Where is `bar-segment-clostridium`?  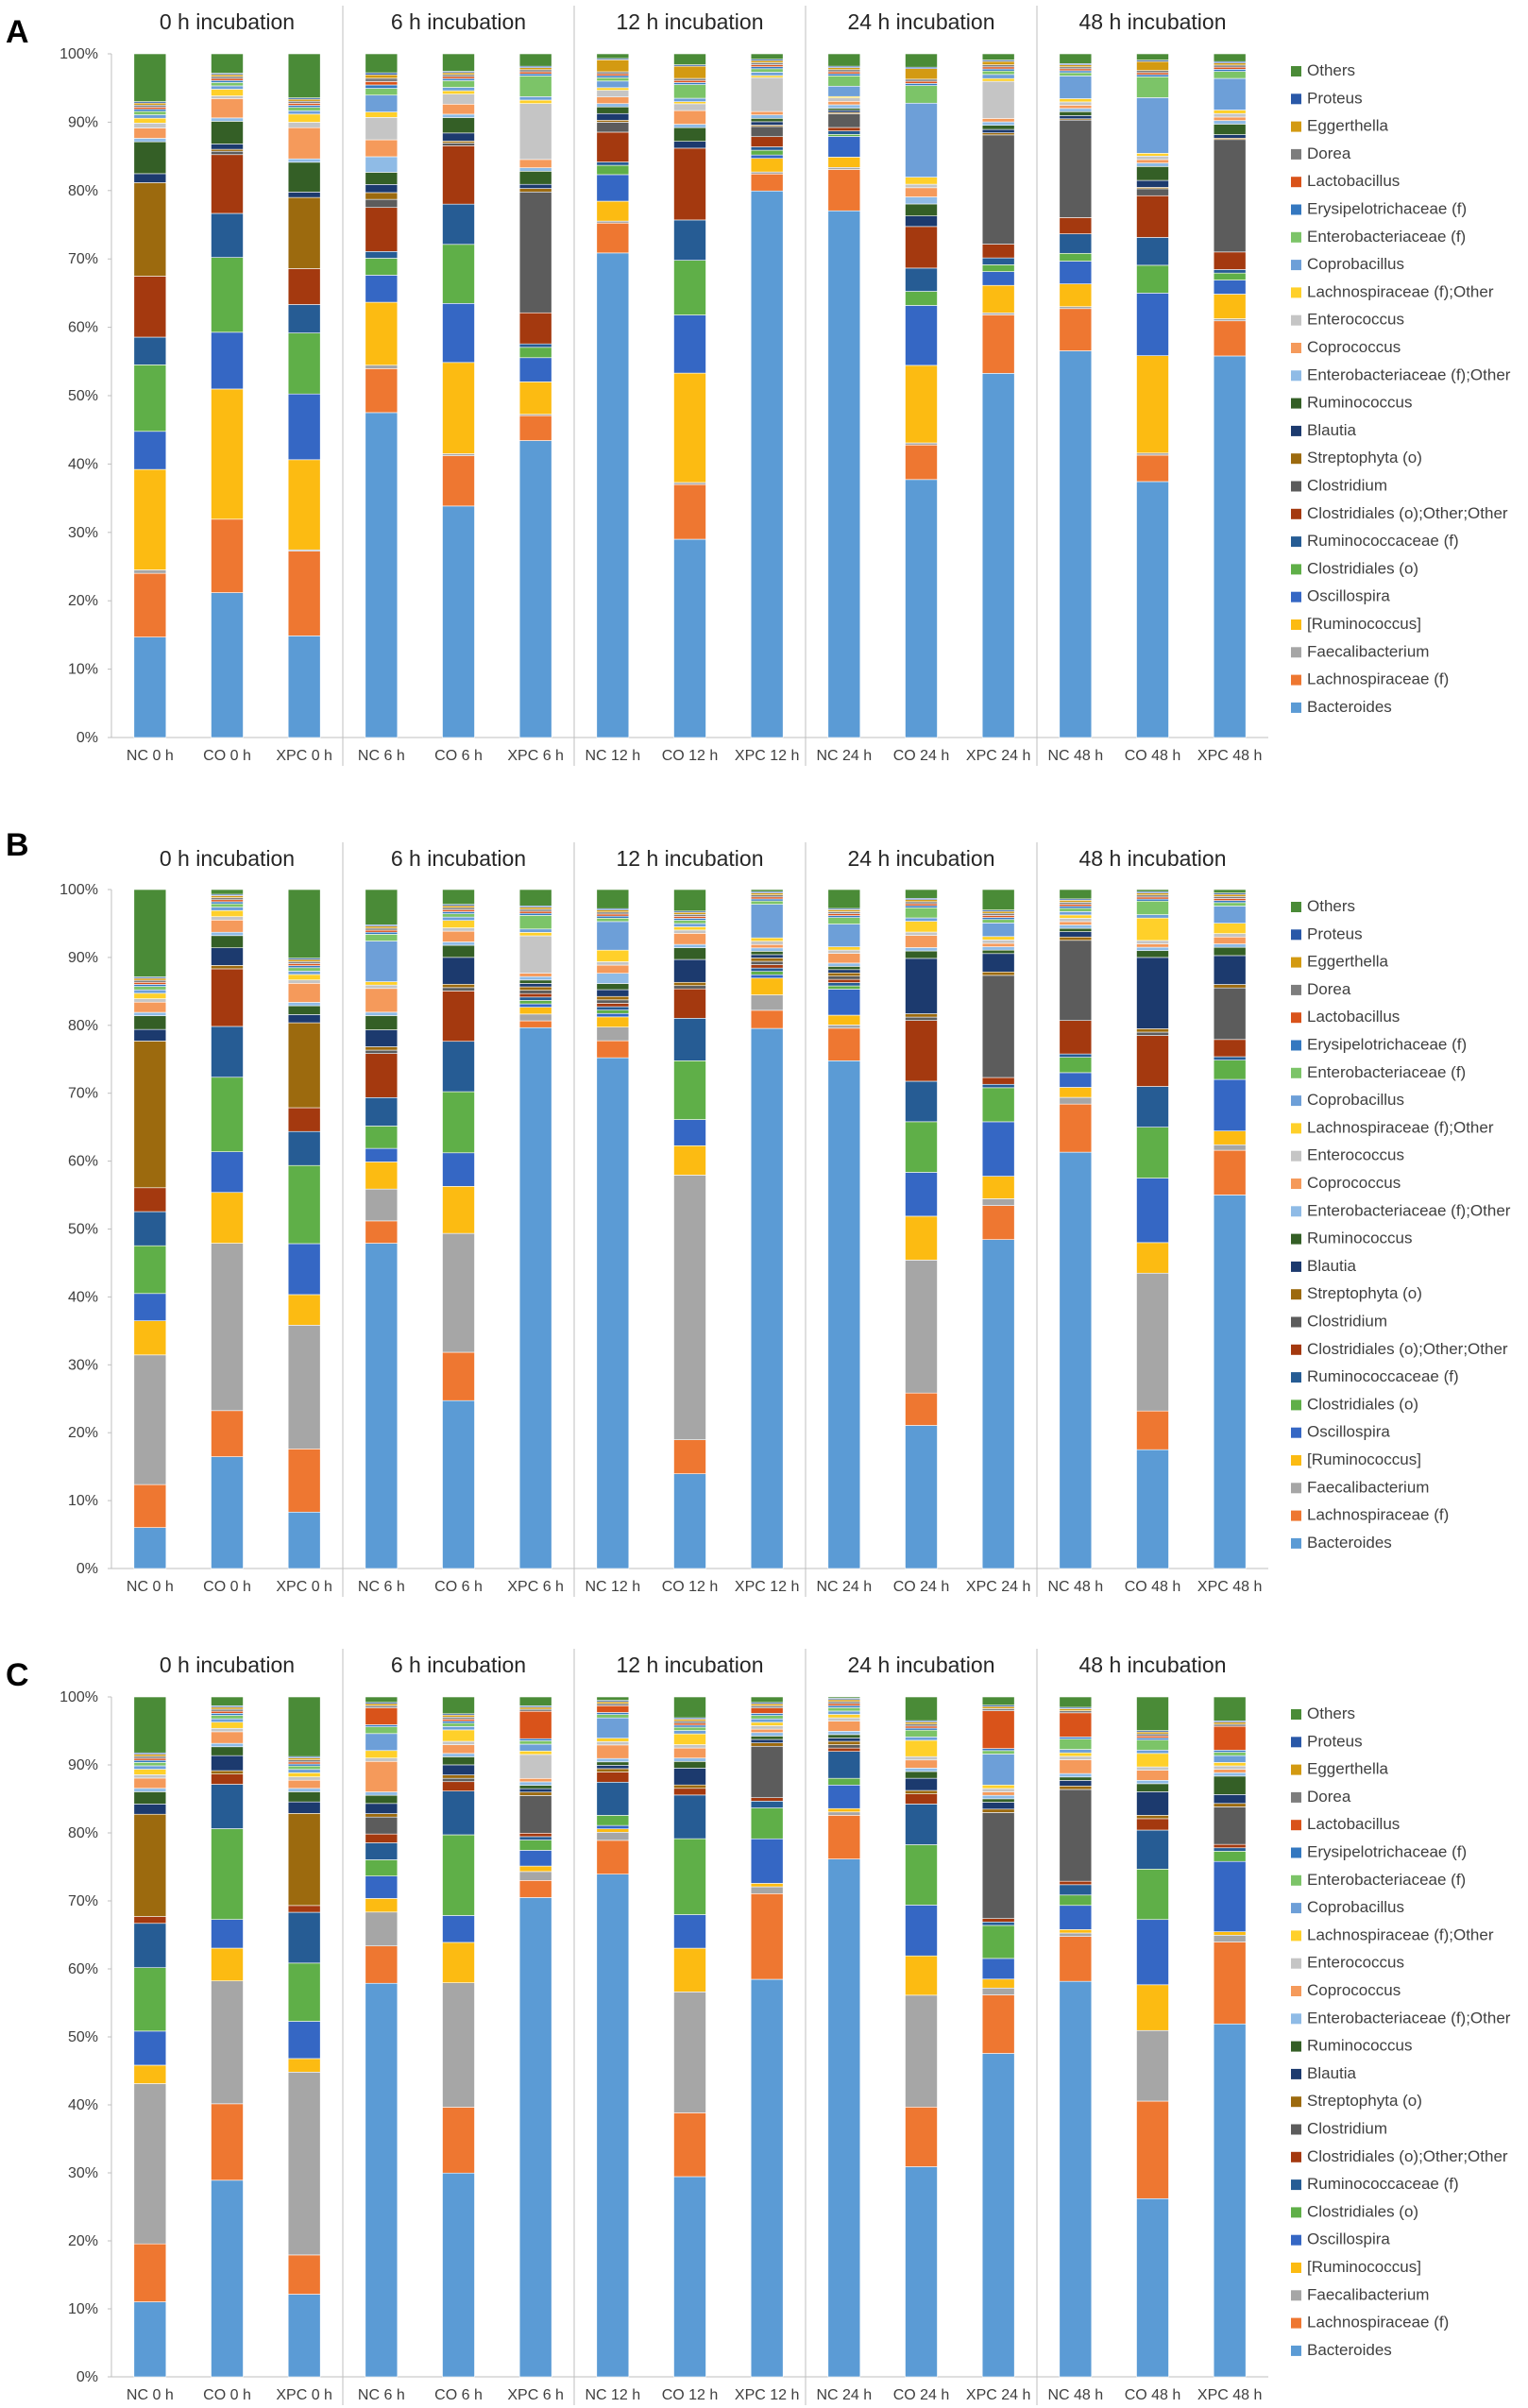
bar-segment-clostridium is located at coordinates (689, 987).